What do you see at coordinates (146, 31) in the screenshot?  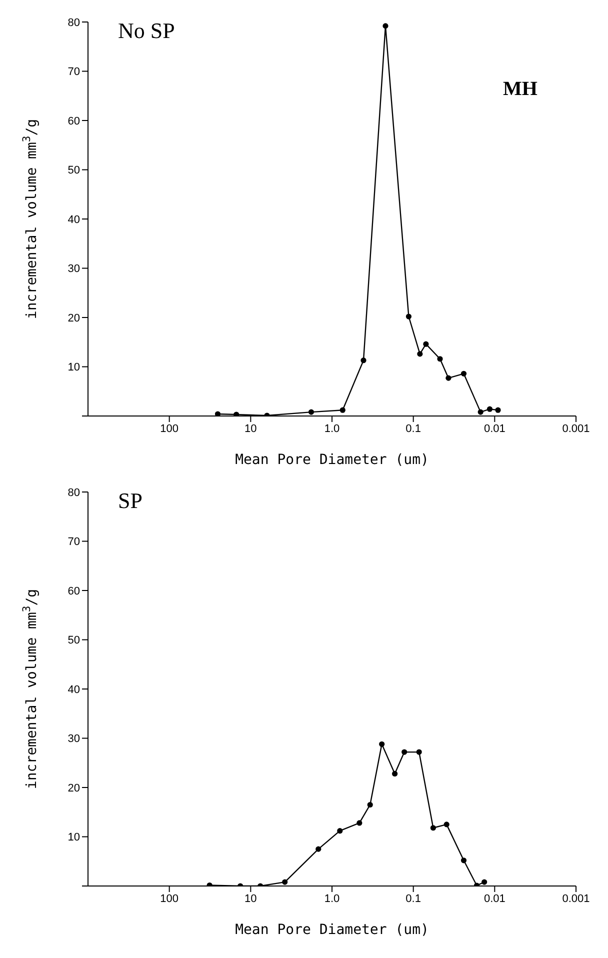 I see `annotation: No SP` at bounding box center [146, 31].